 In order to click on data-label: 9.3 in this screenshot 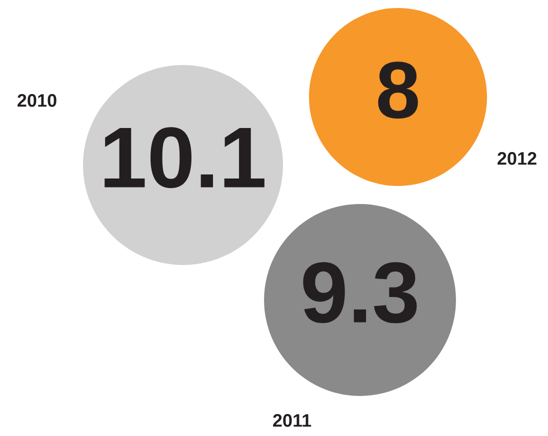, I will do `click(360, 293)`.